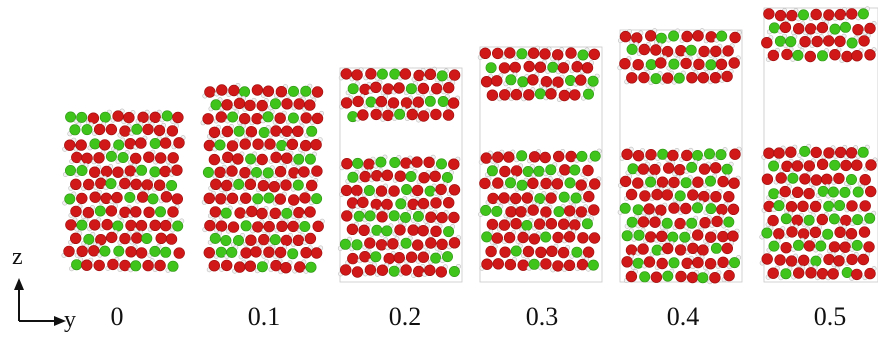 Image resolution: width=878 pixels, height=338 pixels. Describe the element at coordinates (542, 316) in the screenshot. I see `strain-label-0.3: 0.3` at that location.